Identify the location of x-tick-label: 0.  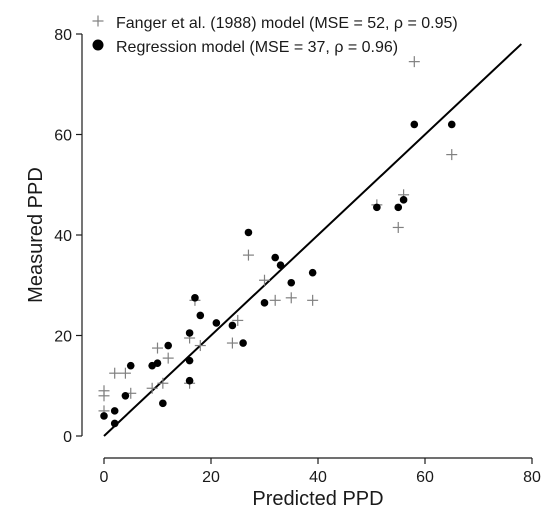
(104, 477).